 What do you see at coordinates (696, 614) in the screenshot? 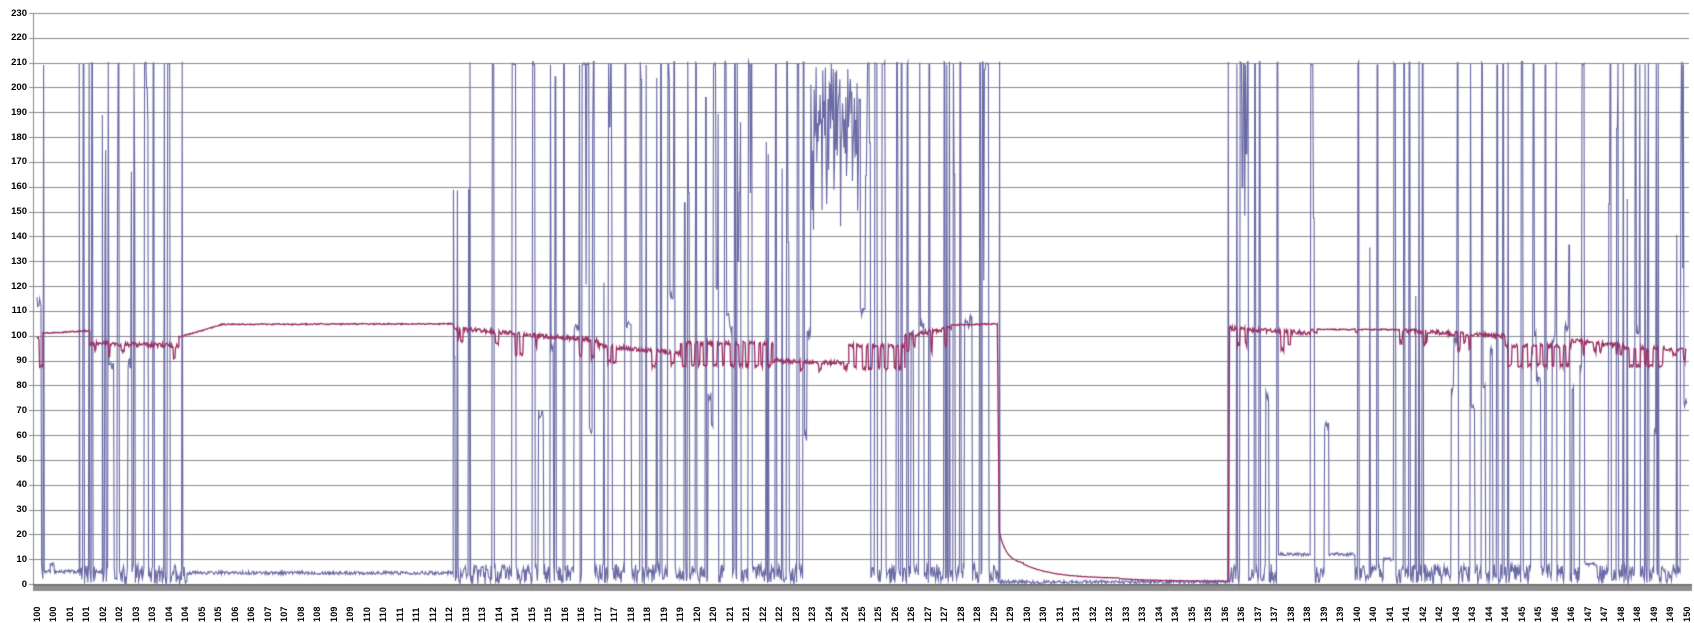
I see `x-axis-tick-label: 120` at bounding box center [696, 614].